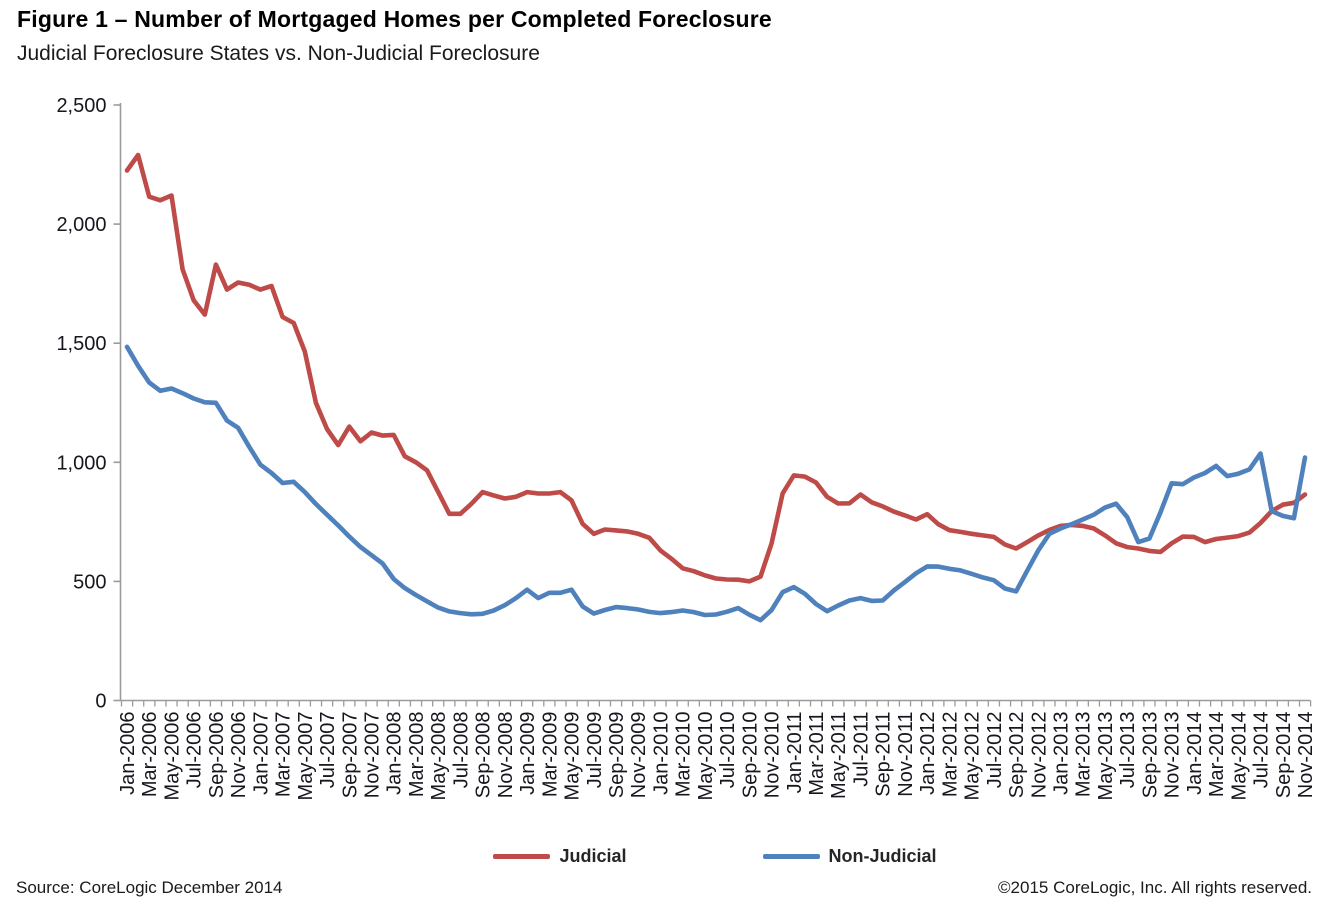 The width and height of the screenshot is (1322, 918). I want to click on x-axis-tick-label: Jan-2008, so click(395, 753).